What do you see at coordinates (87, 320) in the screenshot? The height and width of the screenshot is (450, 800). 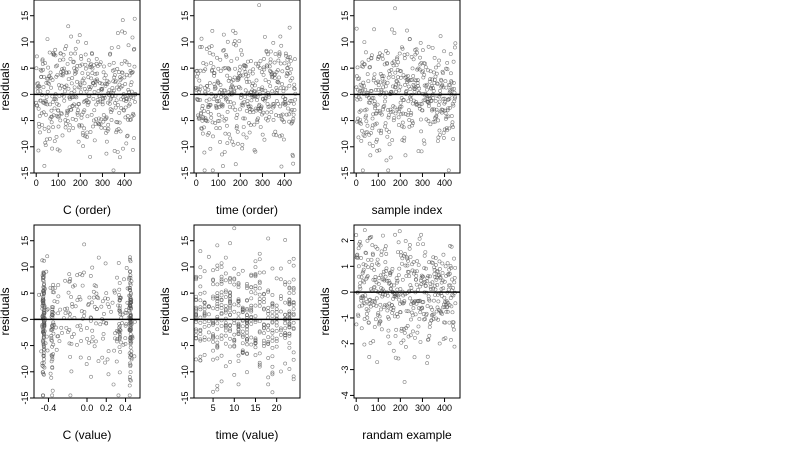 I see `data-points` at bounding box center [87, 320].